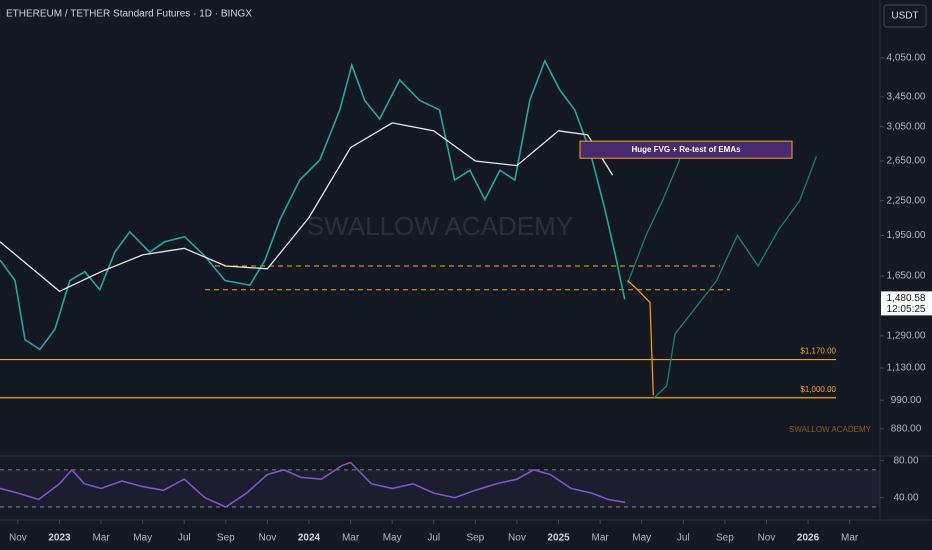  Describe the element at coordinates (59, 538) in the screenshot. I see `x-tick-label: 2023` at that location.